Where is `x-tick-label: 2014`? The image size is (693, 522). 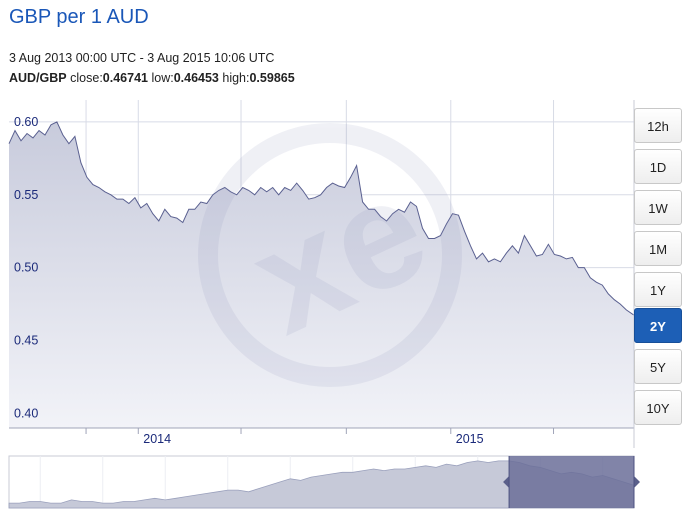 x-tick-label: 2014 is located at coordinates (157, 439).